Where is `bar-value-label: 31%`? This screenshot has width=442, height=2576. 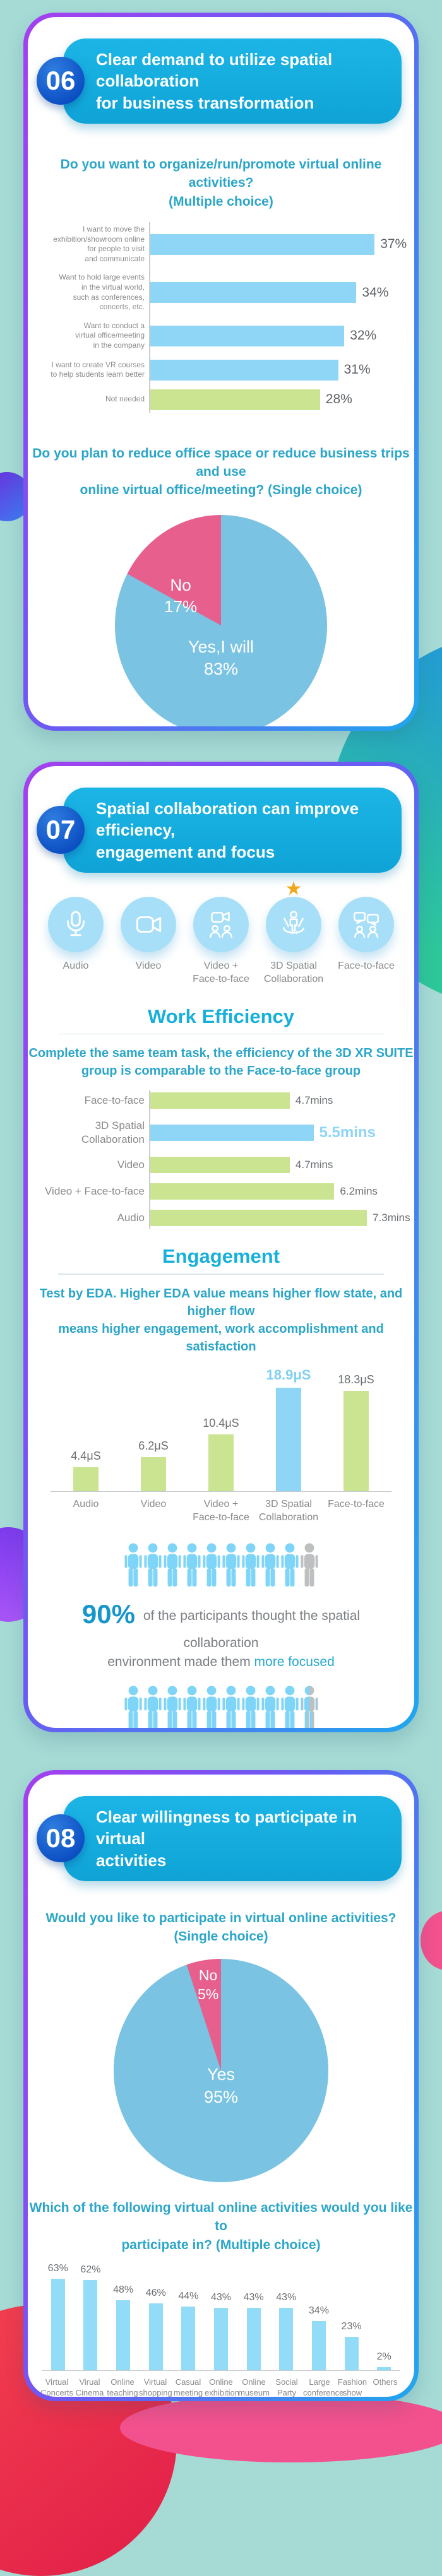 bar-value-label: 31% is located at coordinates (357, 369).